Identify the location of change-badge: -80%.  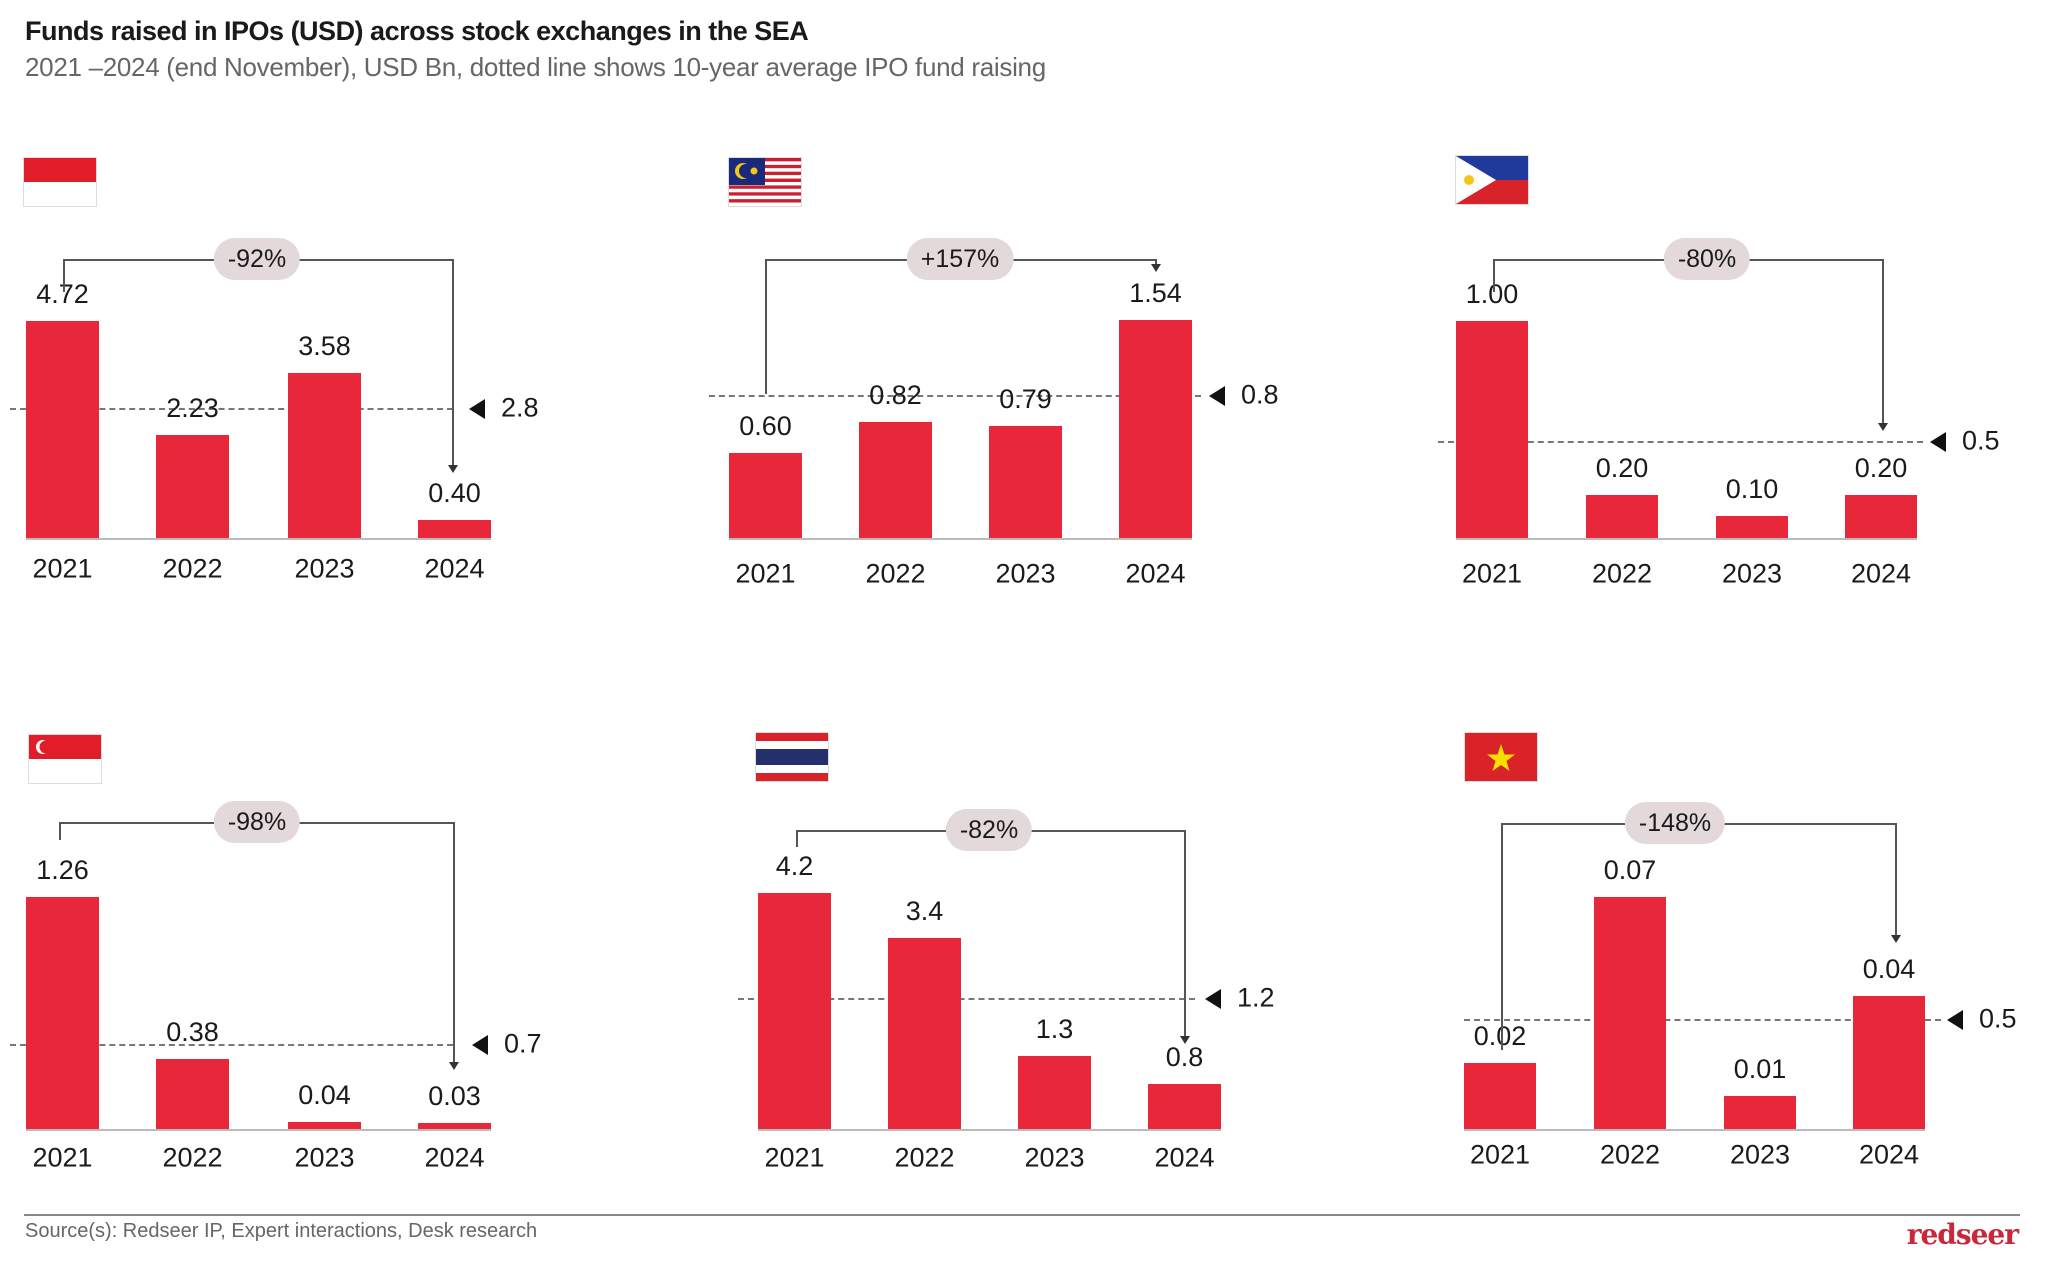
(1707, 259).